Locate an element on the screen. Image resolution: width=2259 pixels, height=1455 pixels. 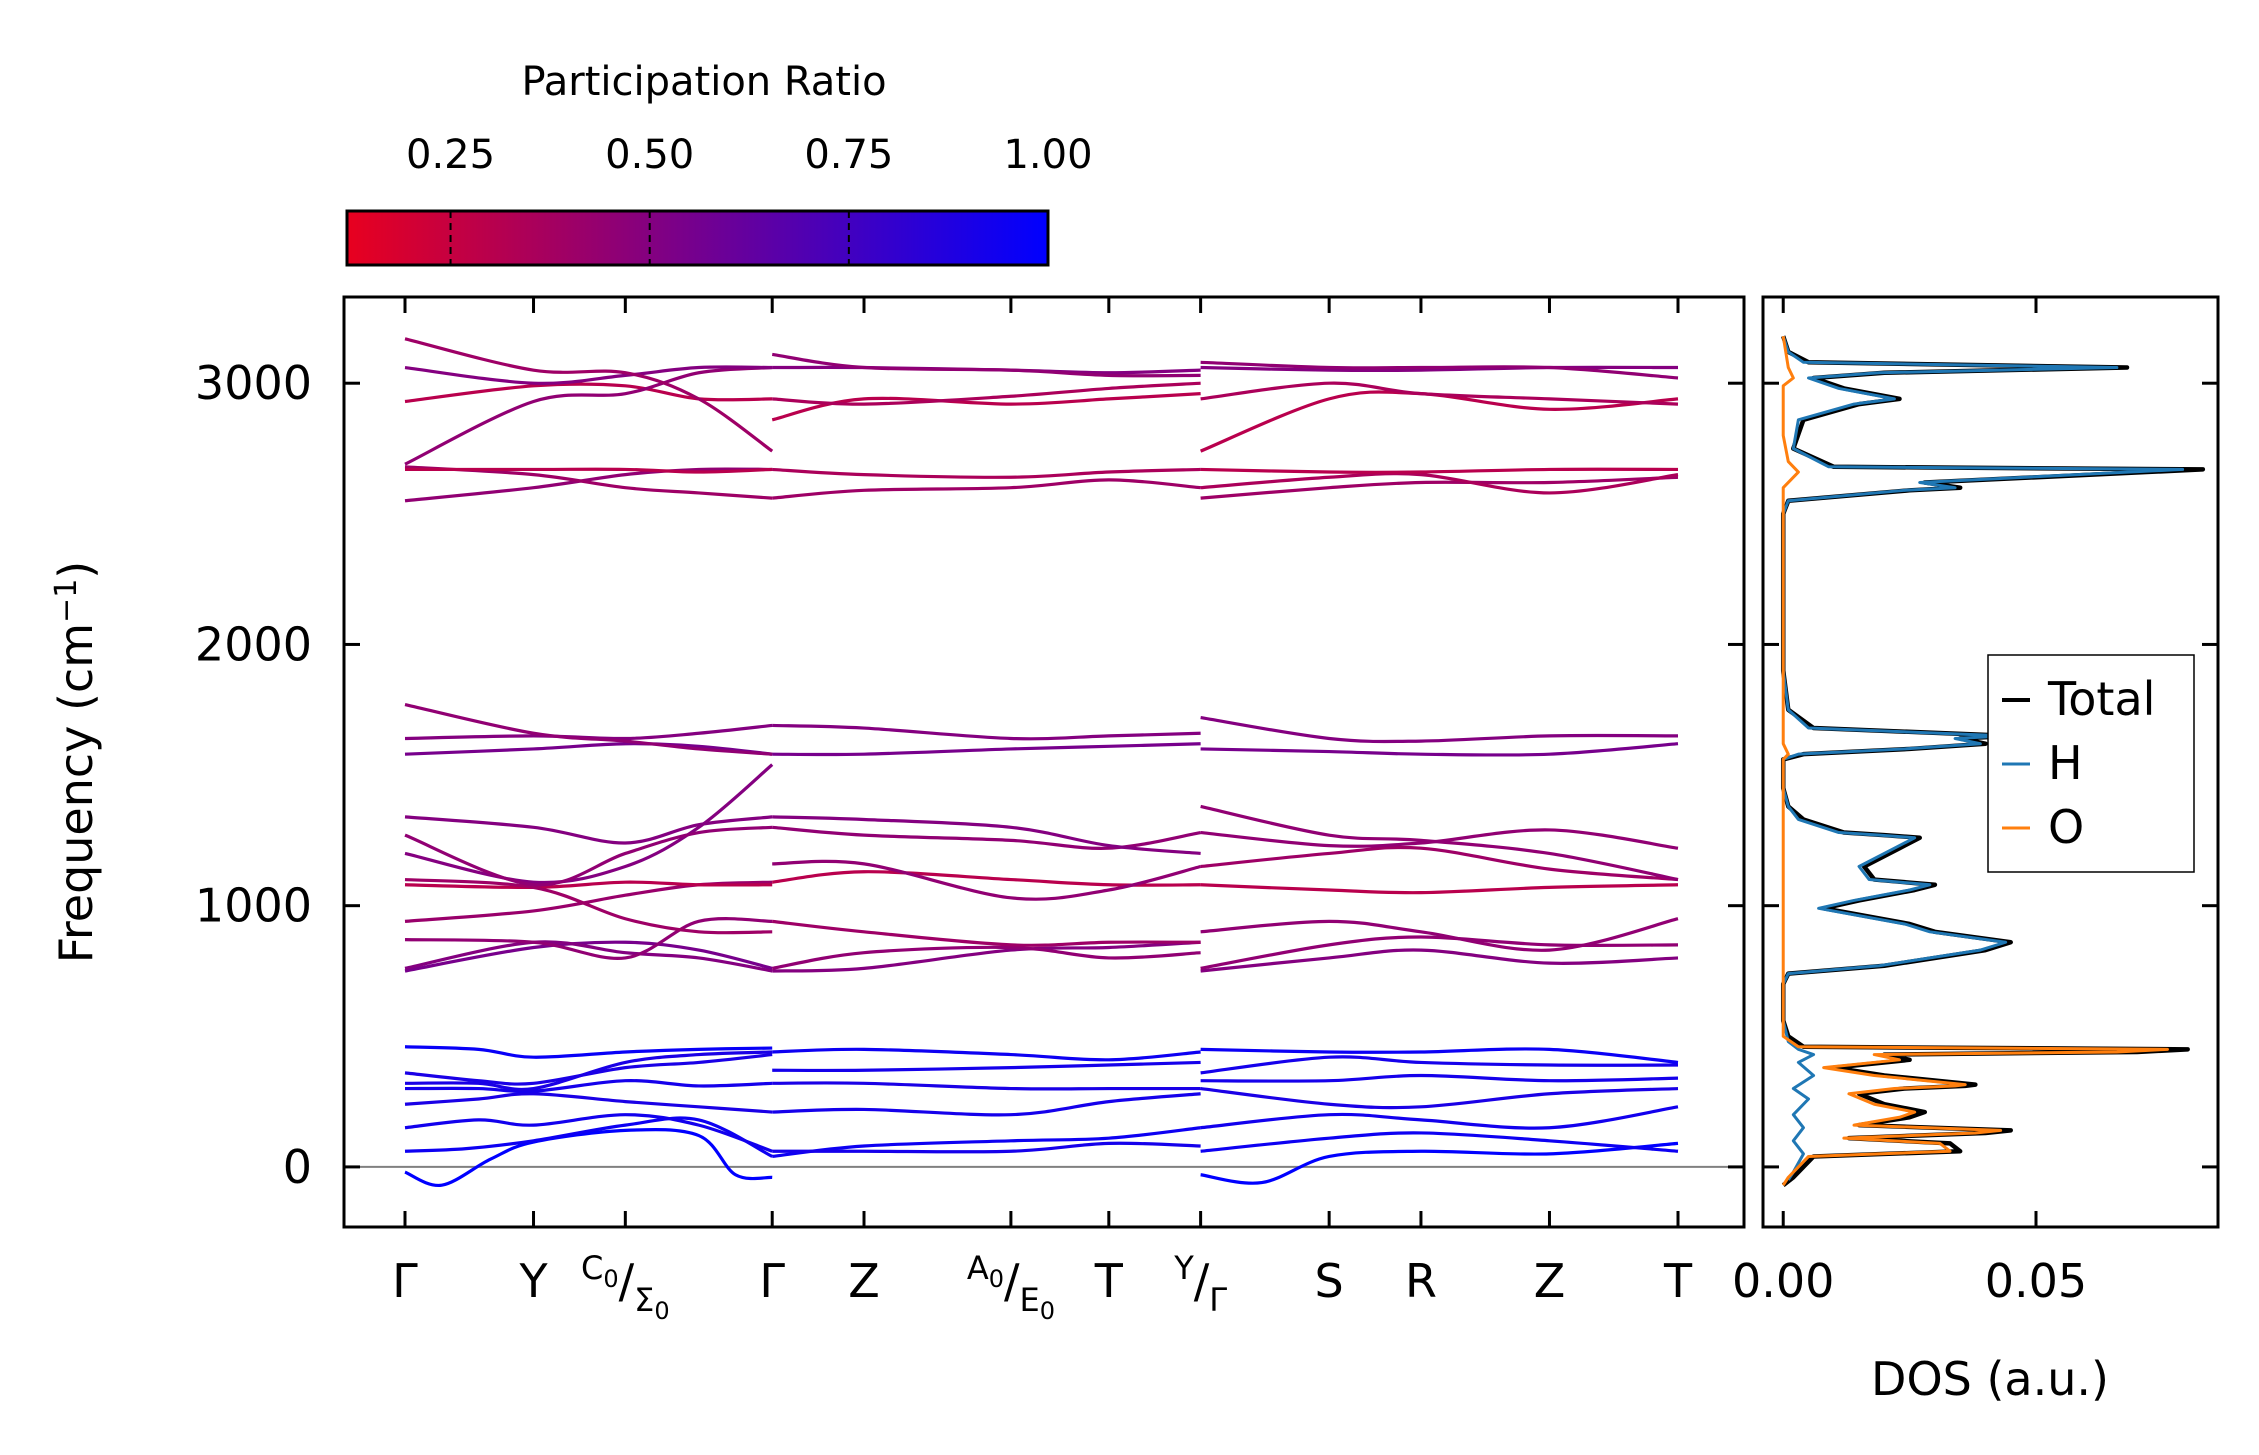
y-tick-label: 0 is located at coordinates (297, 1167).